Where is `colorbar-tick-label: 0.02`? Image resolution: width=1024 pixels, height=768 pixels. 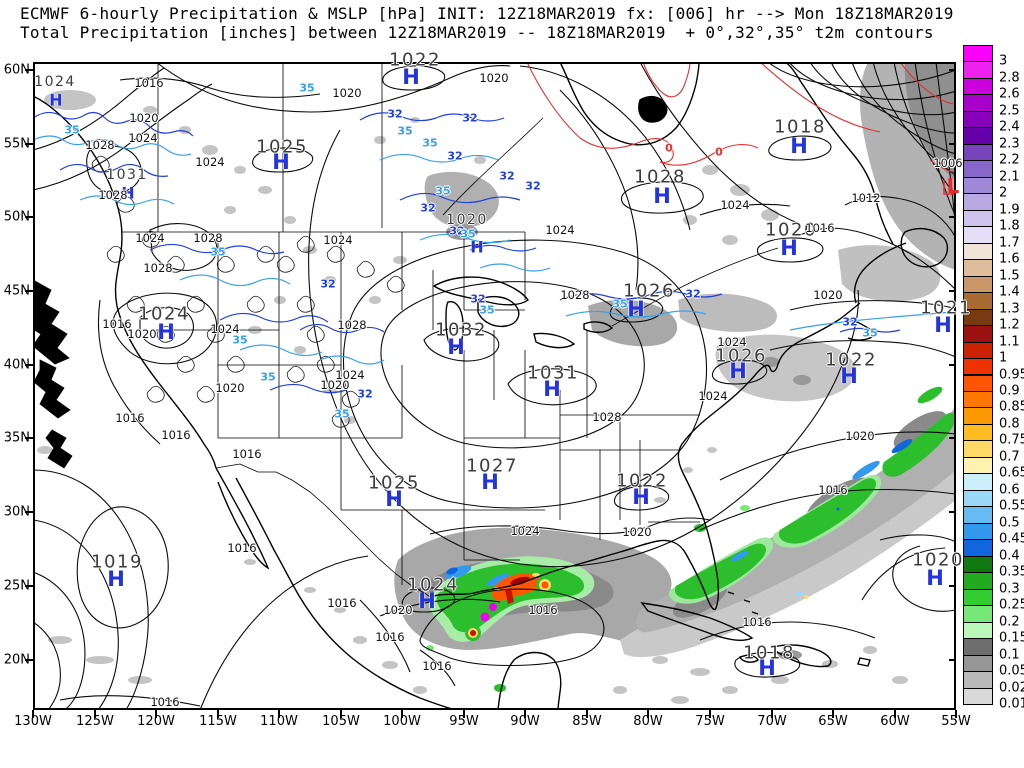
colorbar-tick-label: 0.02 is located at coordinates (1011, 688).